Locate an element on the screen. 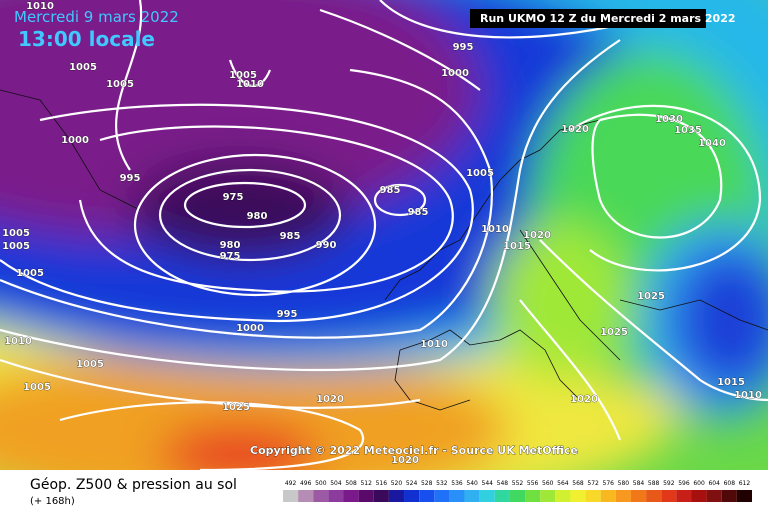 This screenshot has height=512, width=768. colorbar-label: 572 is located at coordinates (593, 483).